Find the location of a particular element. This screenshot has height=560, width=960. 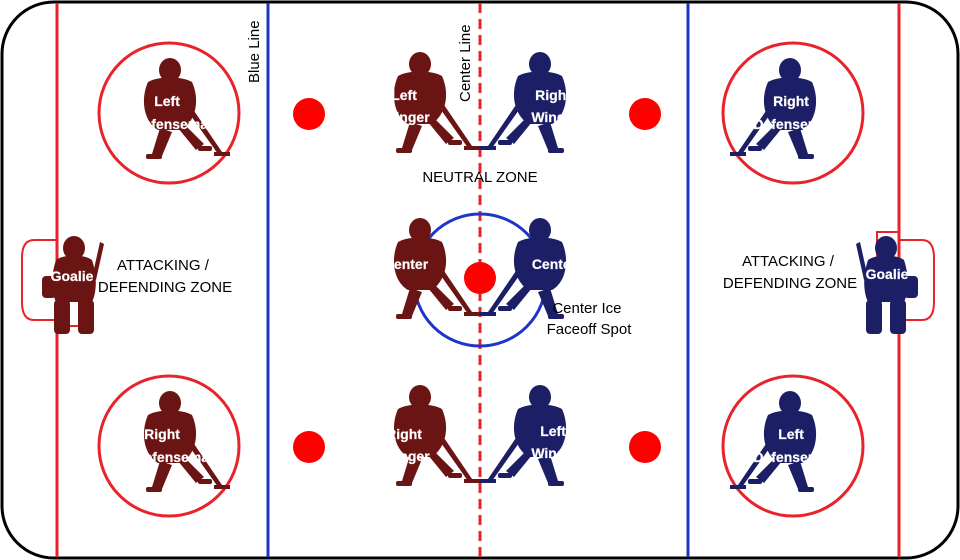

left-zone-label: ATTACKING / DEFENDING ZONE is located at coordinates (165, 276).